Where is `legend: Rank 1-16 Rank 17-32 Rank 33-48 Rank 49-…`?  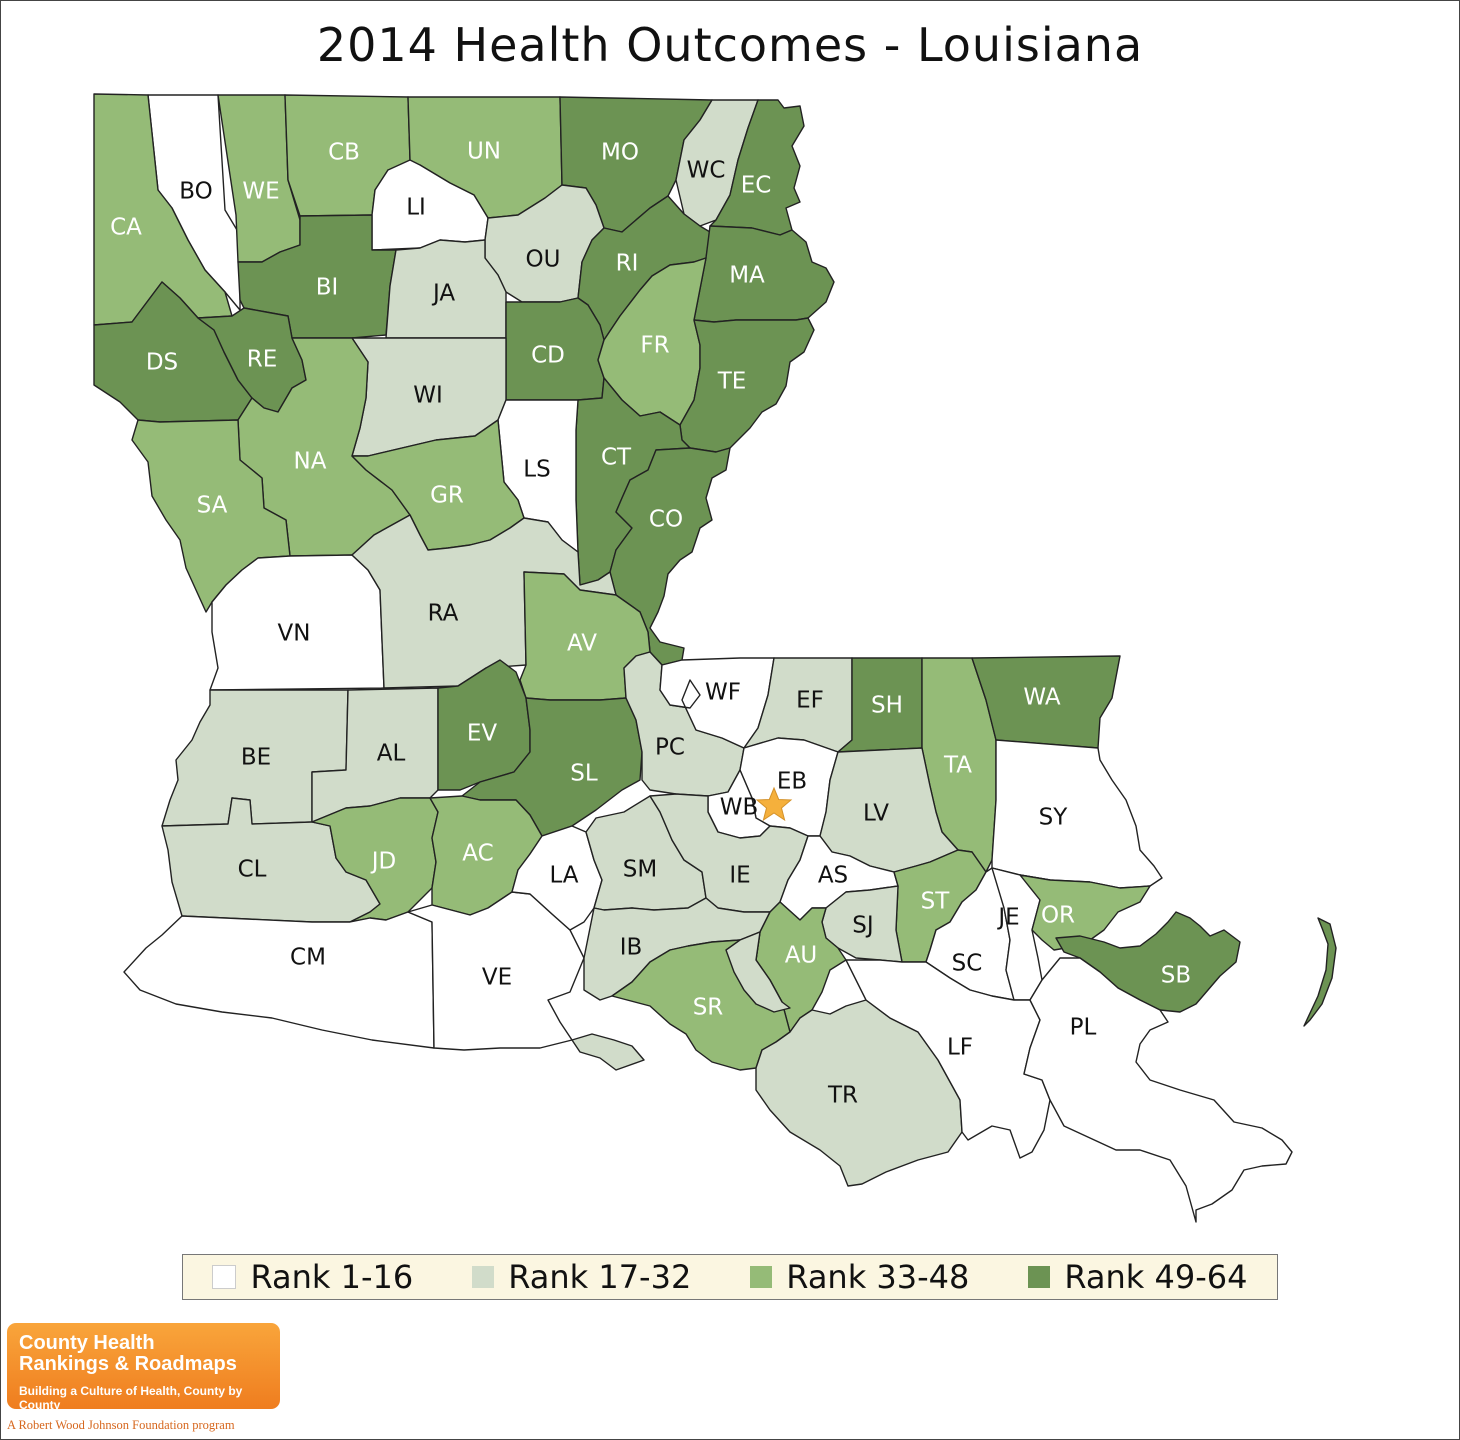 legend: Rank 1-16 Rank 17-32 Rank 33-48 Rank 49-… is located at coordinates (730, 1277).